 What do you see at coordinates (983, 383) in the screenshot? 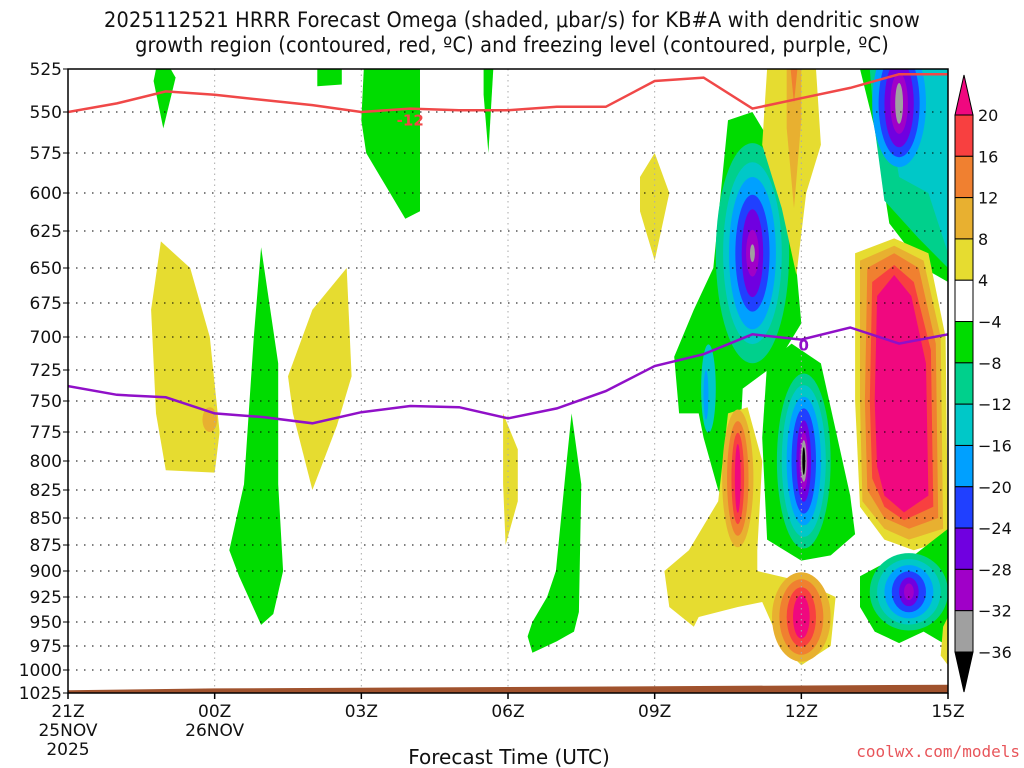
I see `colorbar: 20 16 12 8 4 −4 −8 −12 −16 −20 −24 −28 −32 −36` at bounding box center [983, 383].